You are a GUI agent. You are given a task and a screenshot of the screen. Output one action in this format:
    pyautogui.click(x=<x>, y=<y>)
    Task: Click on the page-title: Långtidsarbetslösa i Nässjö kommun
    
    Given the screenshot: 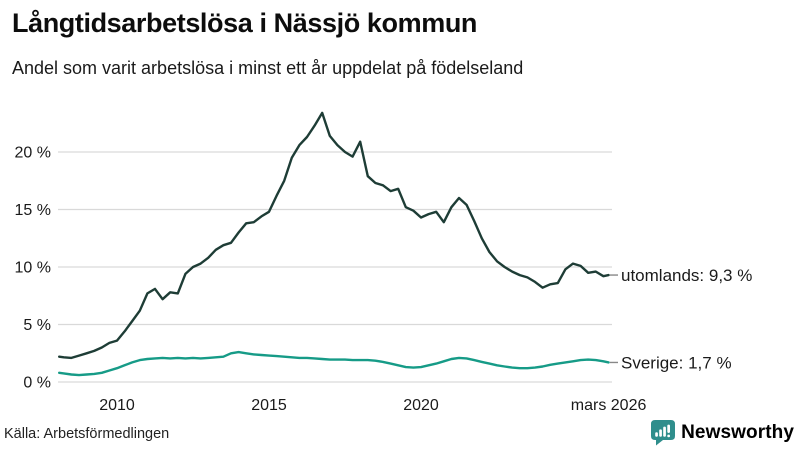 What is the action you would take?
    pyautogui.click(x=245, y=23)
    